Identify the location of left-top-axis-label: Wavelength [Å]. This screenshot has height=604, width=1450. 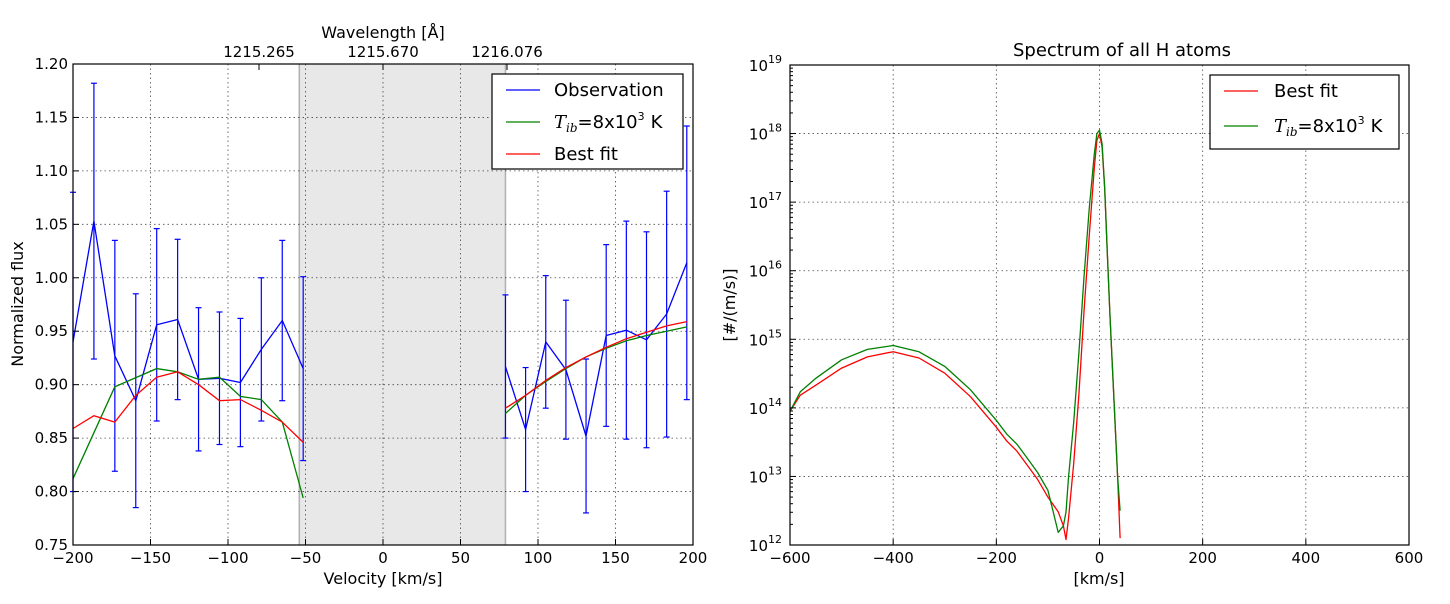
(382, 32).